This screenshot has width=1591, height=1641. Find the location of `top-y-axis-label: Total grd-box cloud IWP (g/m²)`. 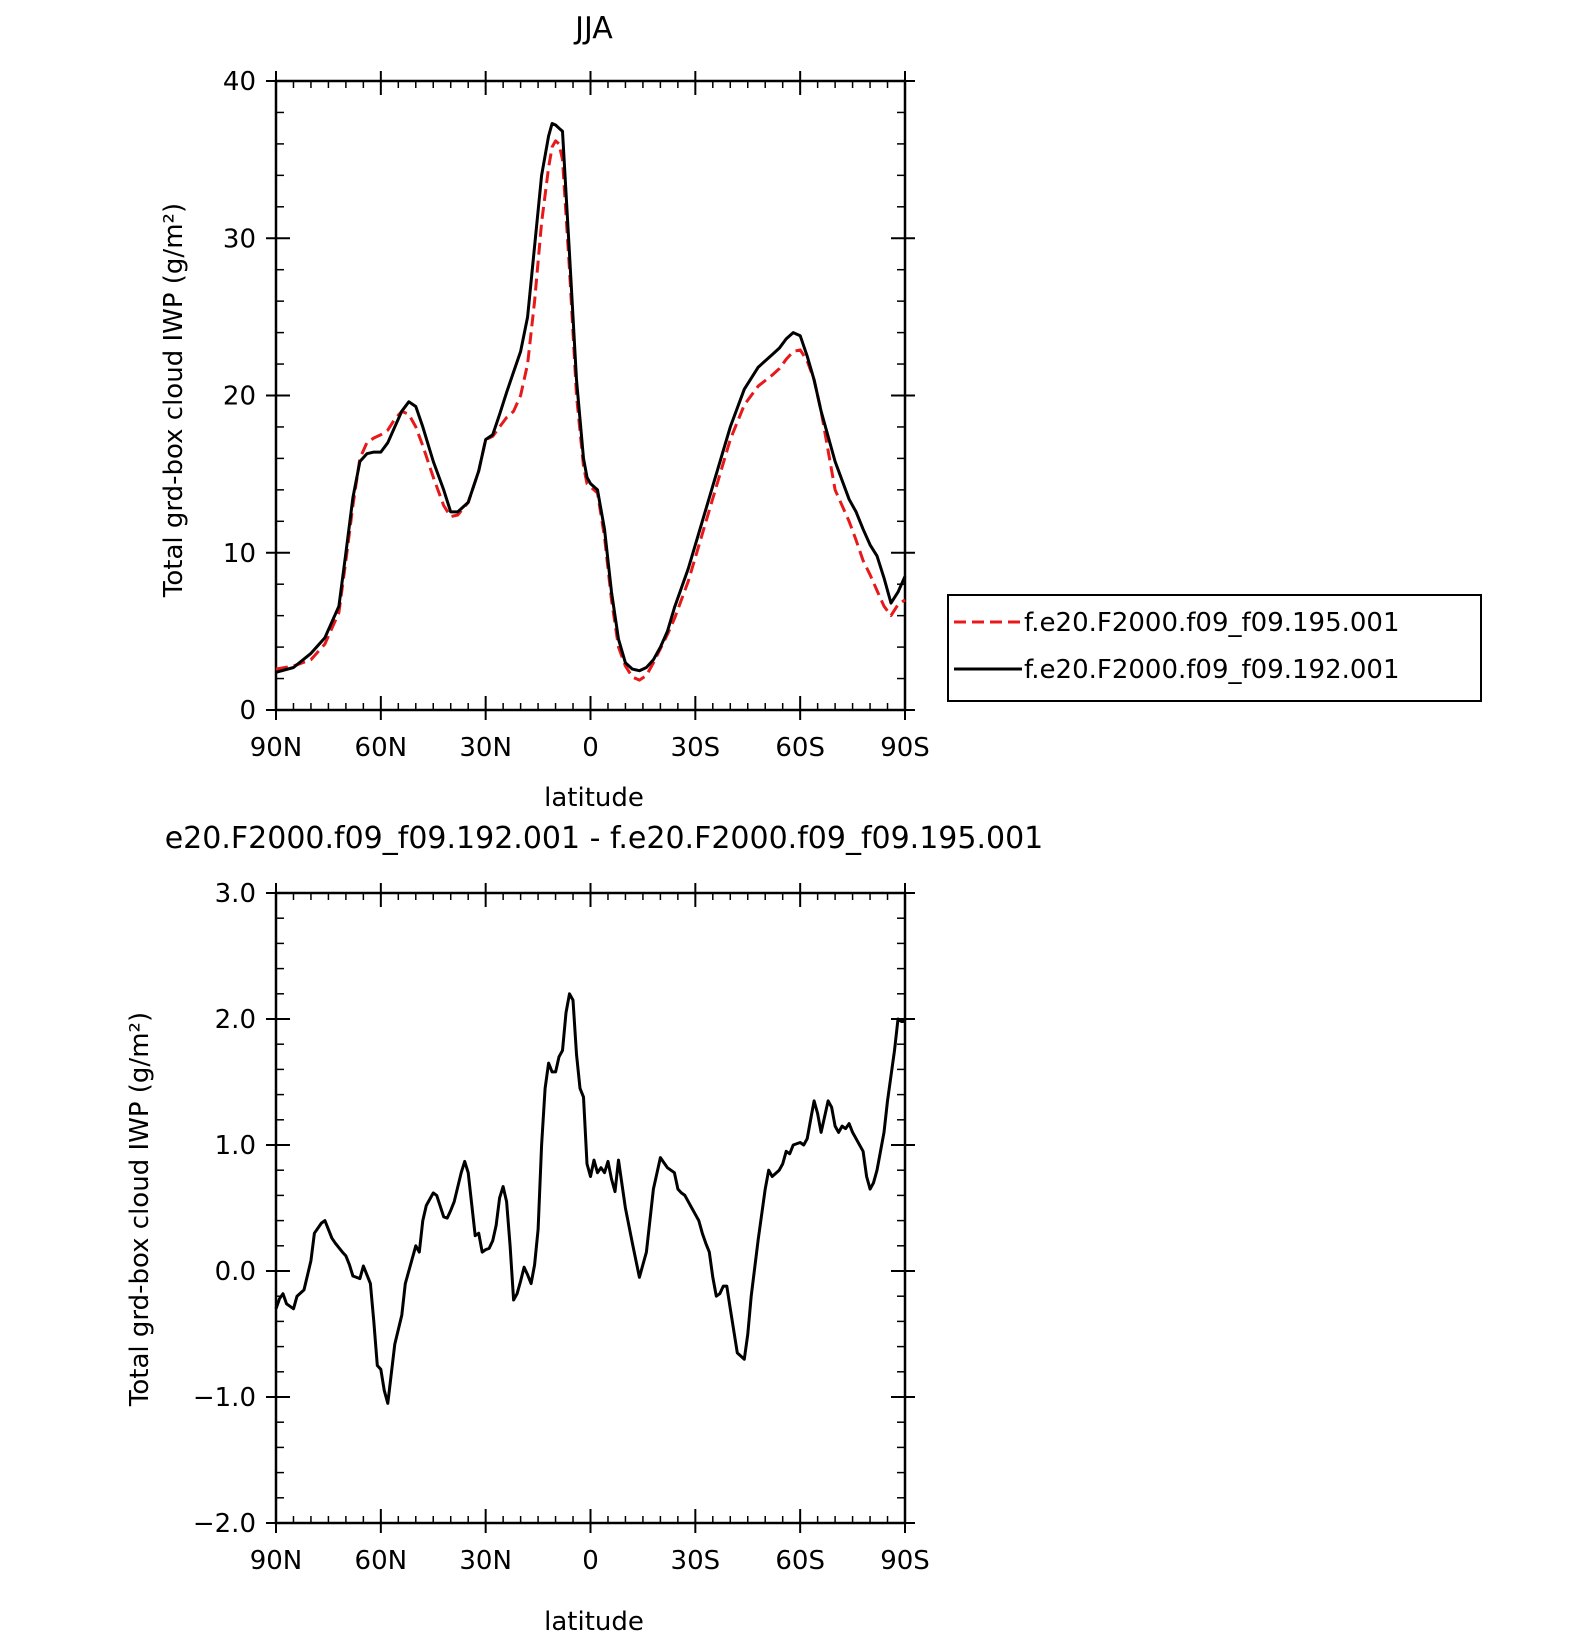

top-y-axis-label: Total grd-box cloud IWP (g/m²) is located at coordinates (174, 400).